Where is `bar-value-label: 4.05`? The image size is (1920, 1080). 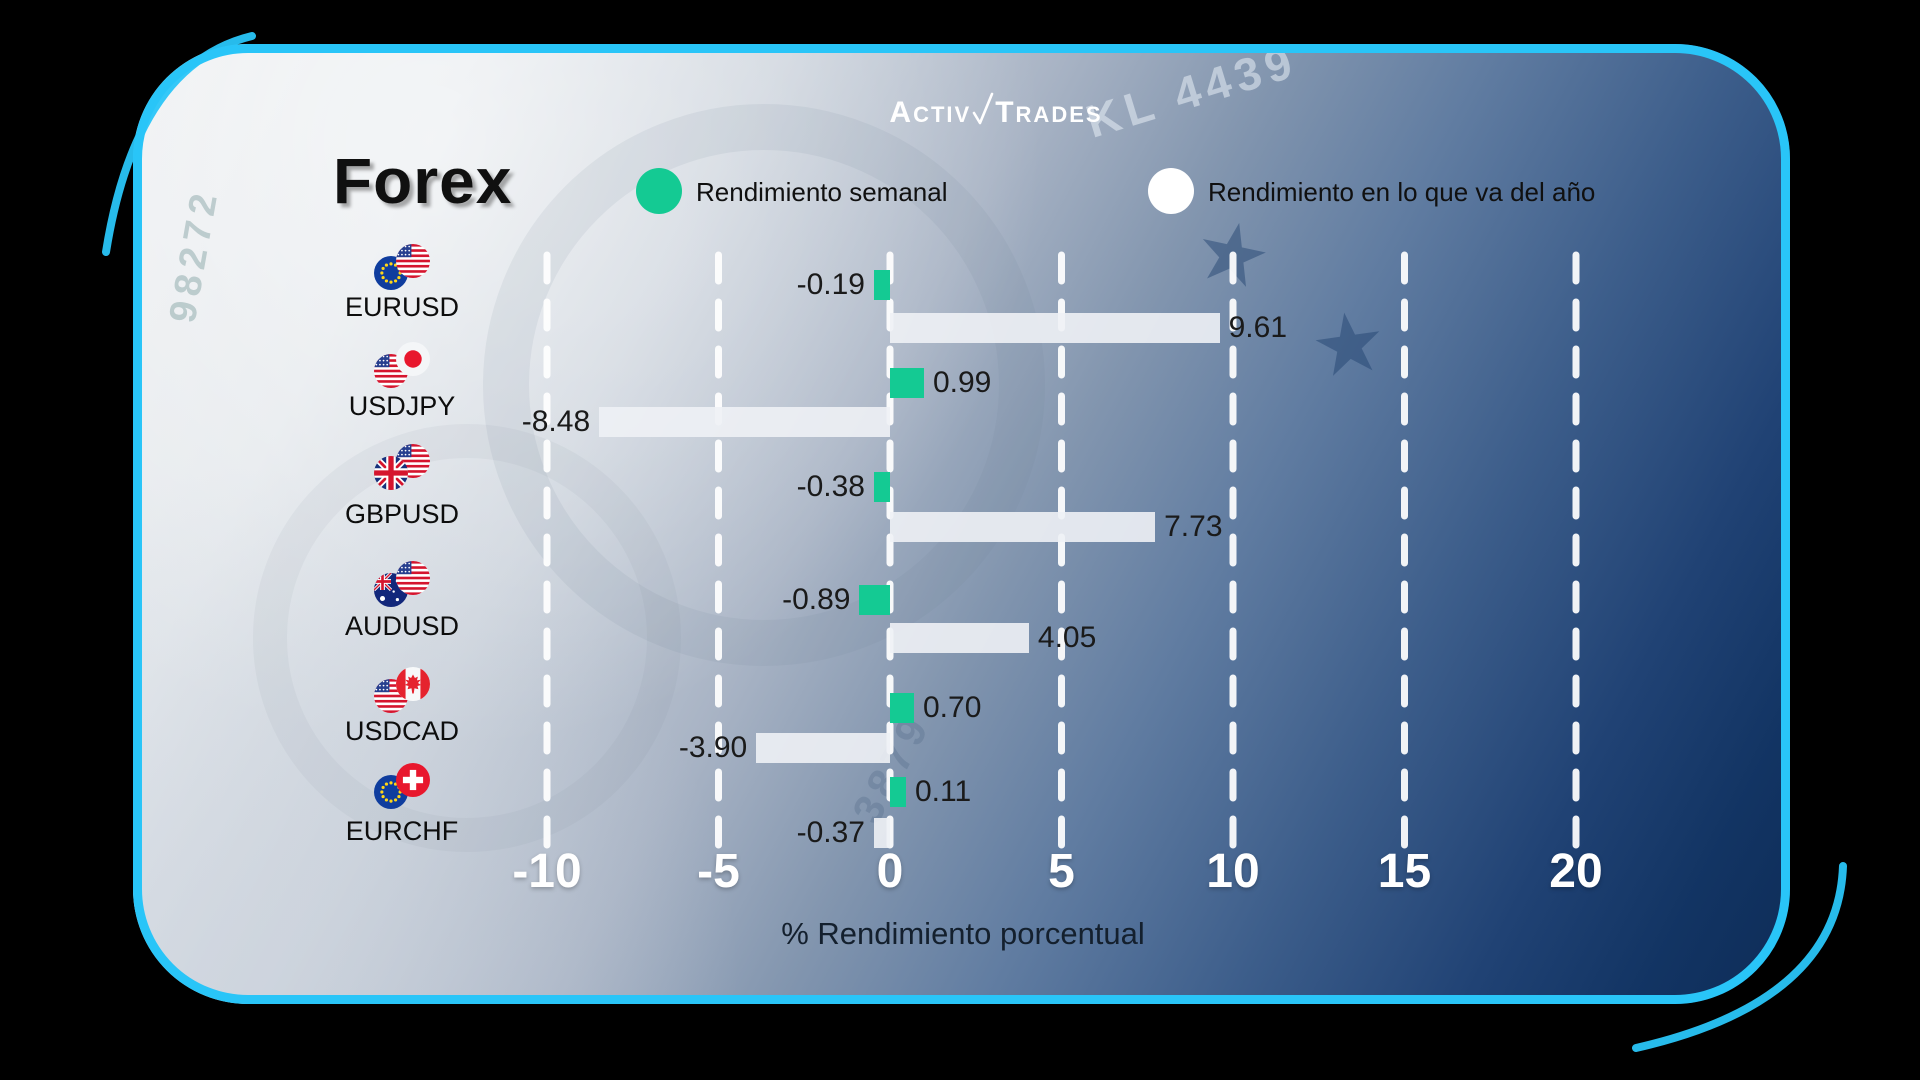
bar-value-label: 4.05 is located at coordinates (1067, 637).